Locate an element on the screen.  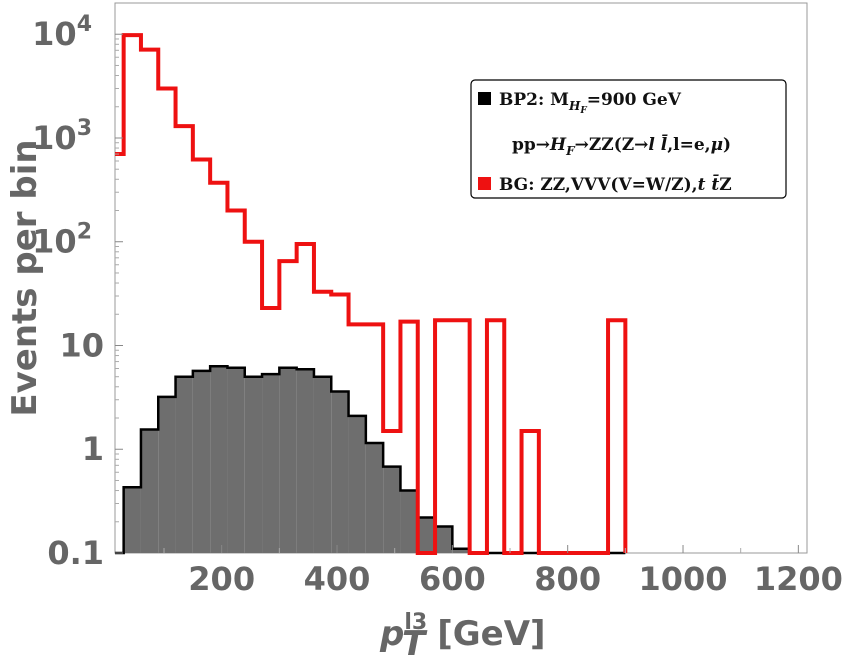
legend-process-math2: l l̄ is located at coordinates (658, 144).